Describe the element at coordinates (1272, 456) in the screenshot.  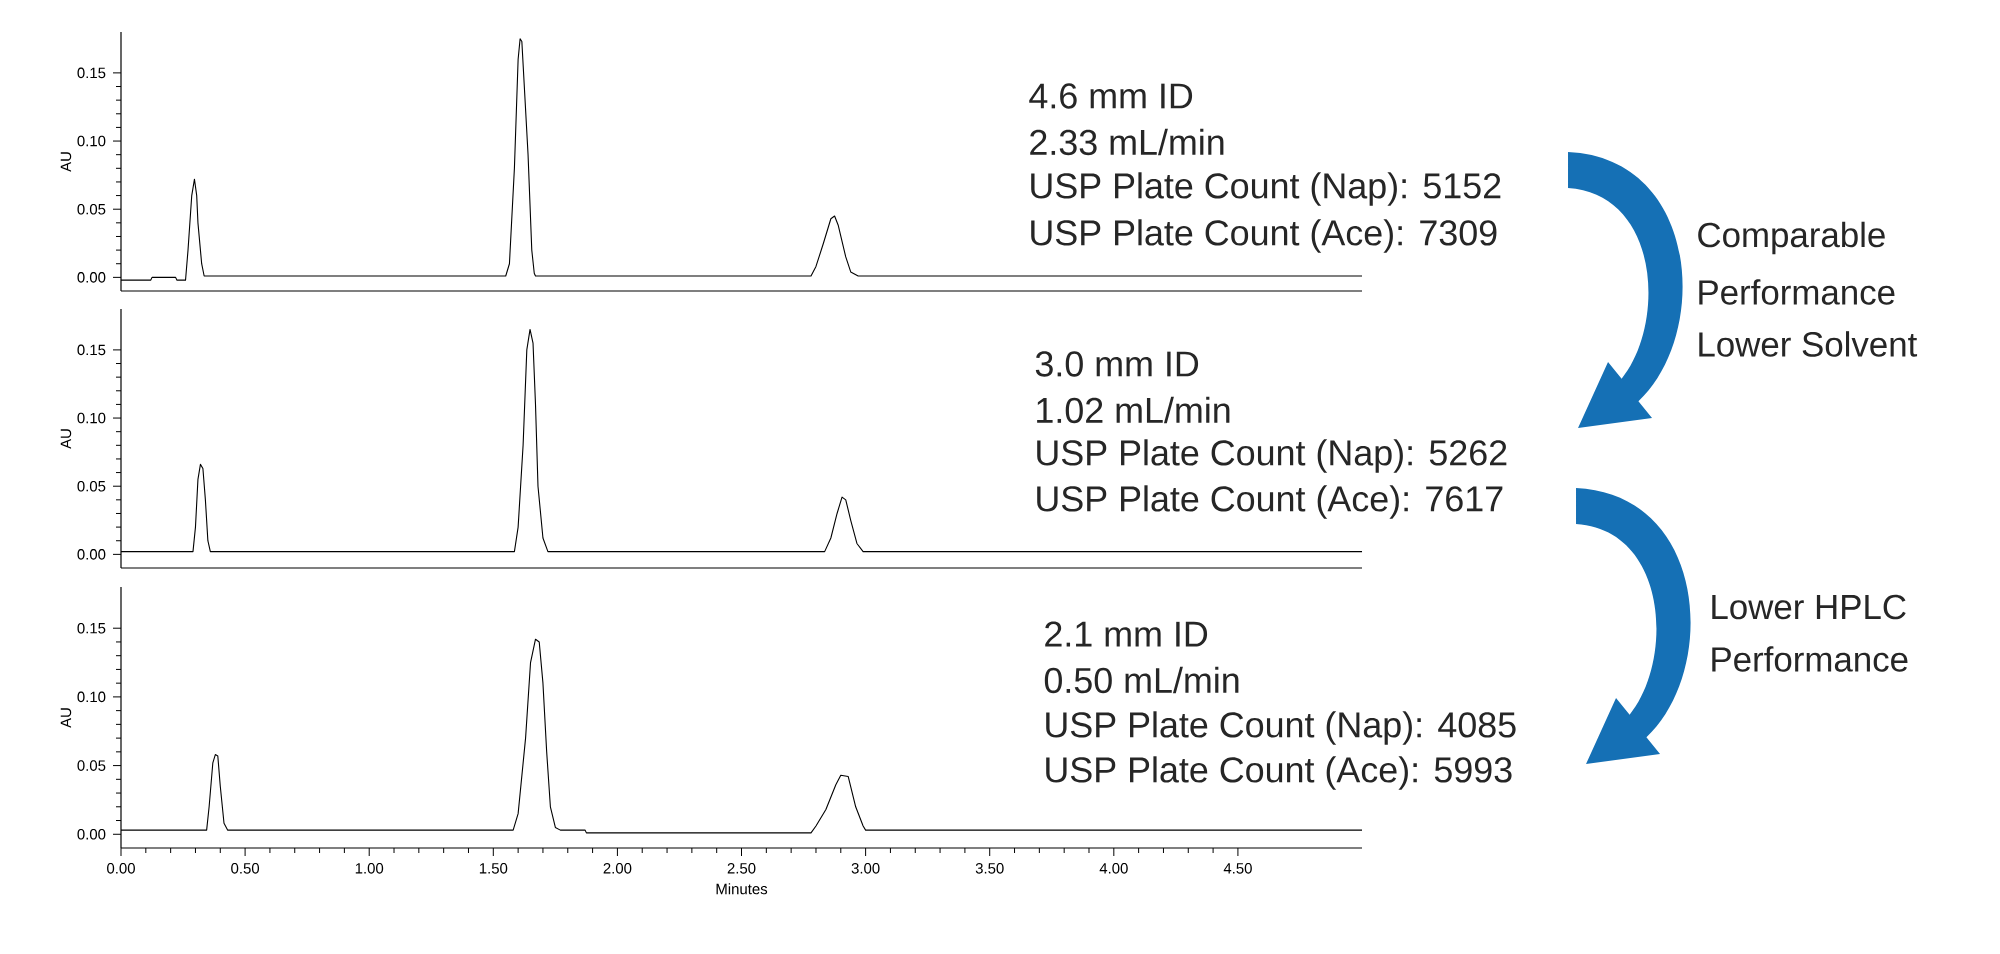
I see `annotation: USP Plate Count (Nap): 5262` at that location.